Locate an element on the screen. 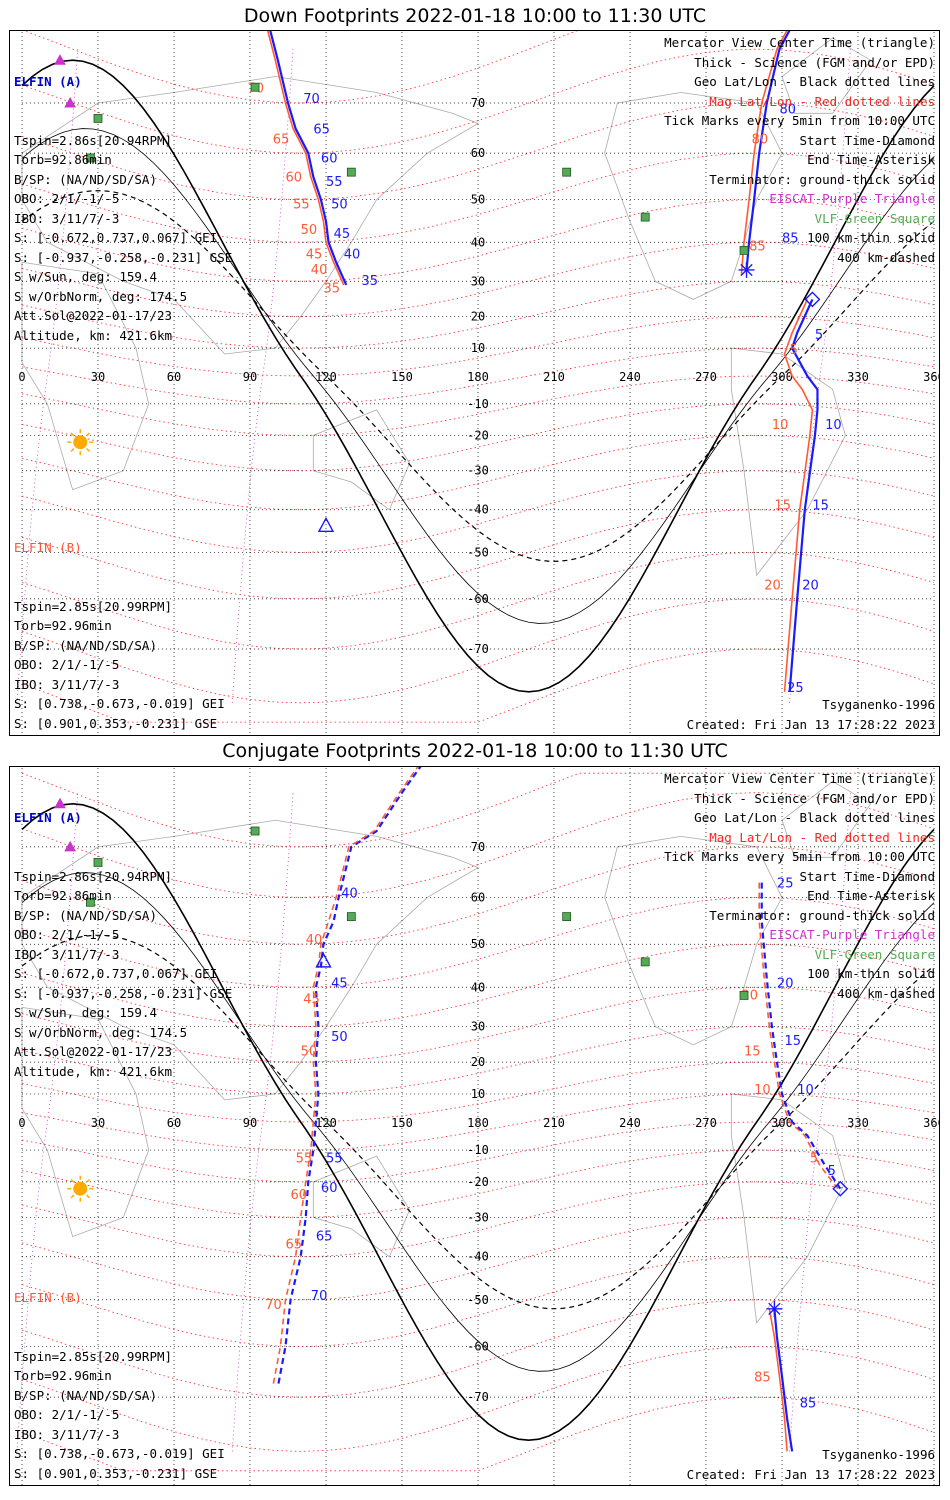 Image resolution: width=950 pixels, height=1500 pixels. footprint-a-track1 is located at coordinates (308, 158).